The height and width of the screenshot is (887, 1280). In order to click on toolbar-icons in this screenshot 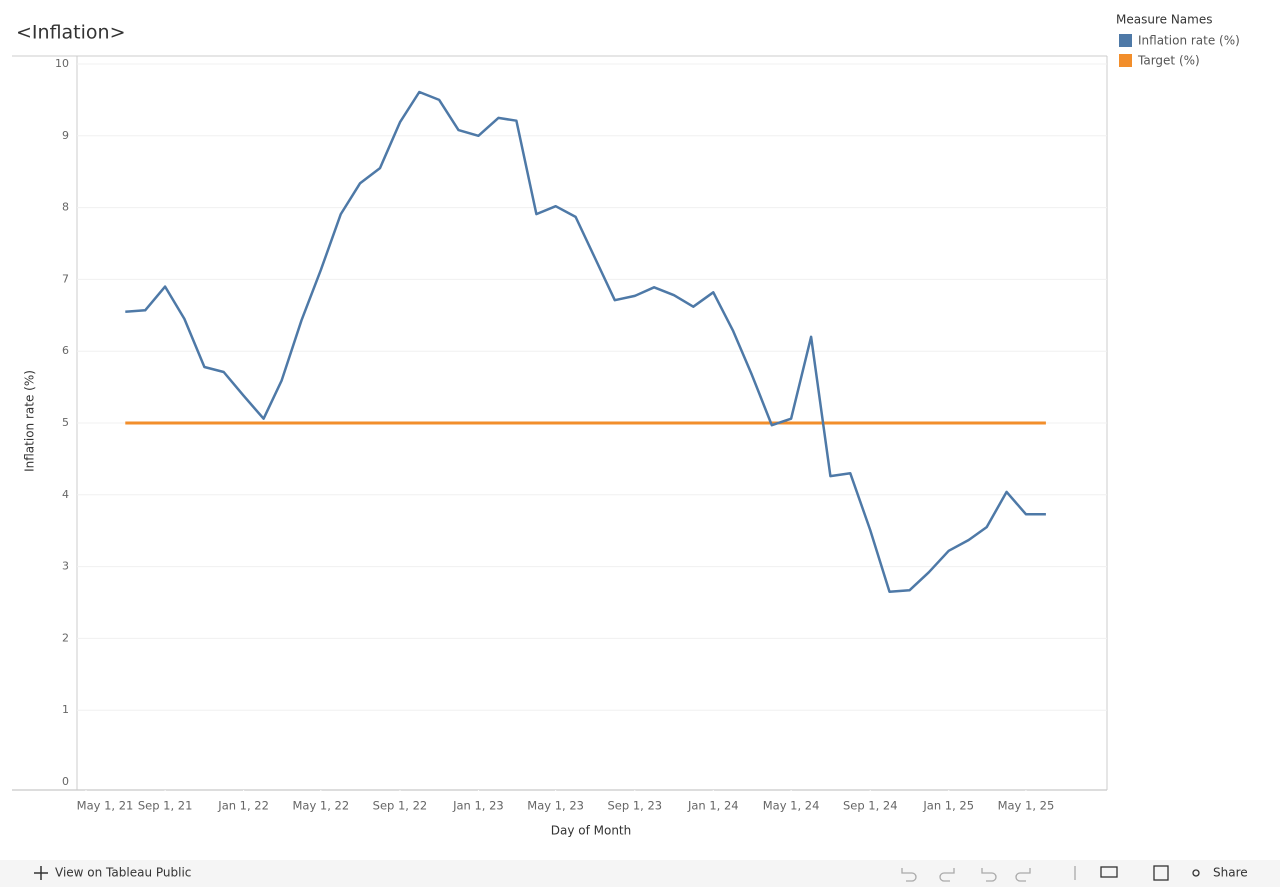, I will do `click(1050, 873)`.